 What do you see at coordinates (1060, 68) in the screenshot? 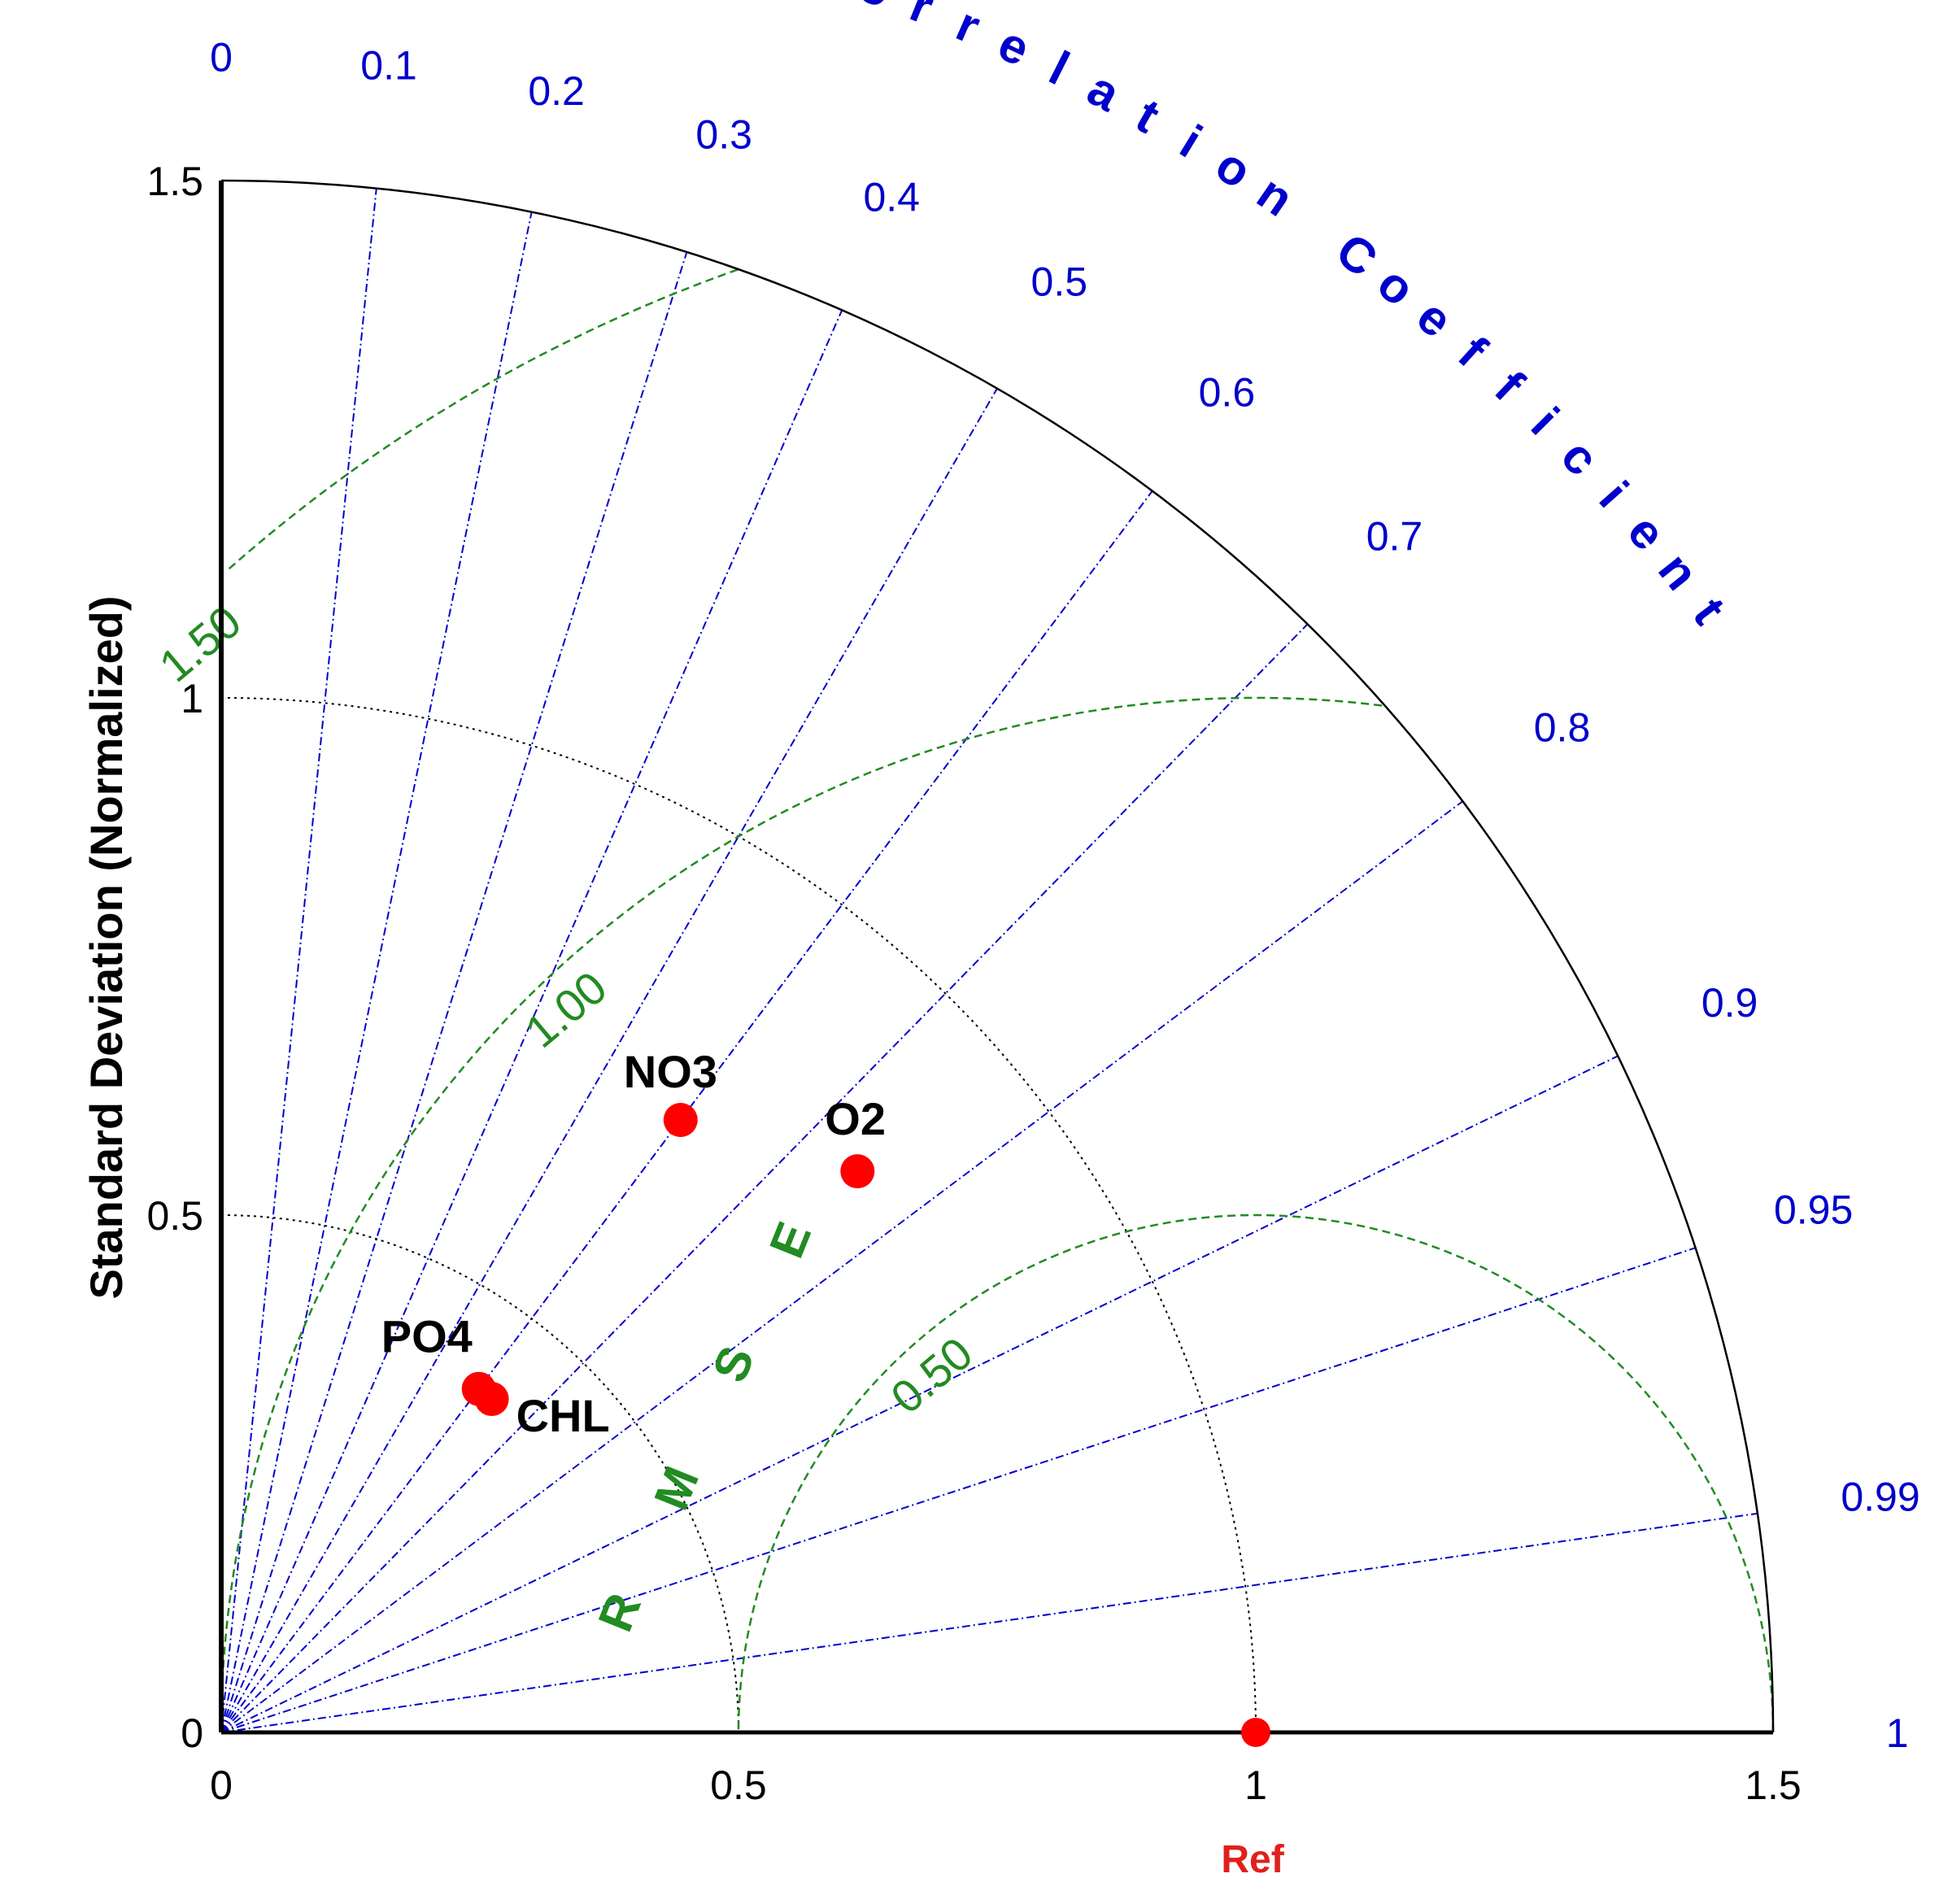
I see `correlation-title-letter: l` at bounding box center [1060, 68].